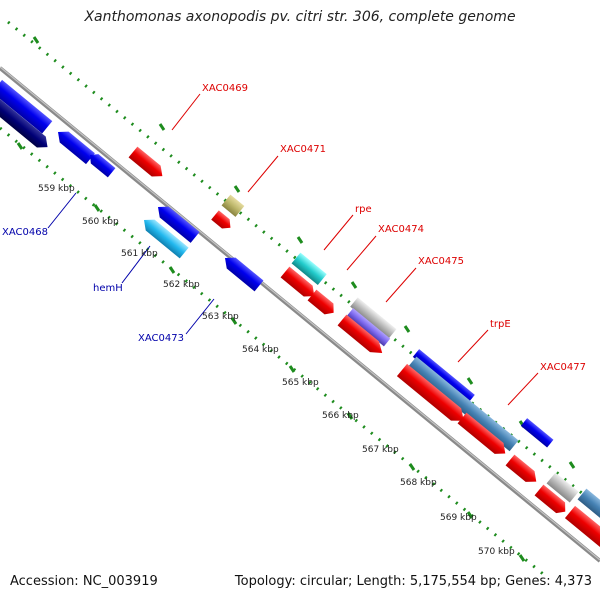 Image resolution: width=600 pixels, height=600 pixels. What do you see at coordinates (418, 483) in the screenshot?
I see `kbp-label: 568 kbp` at bounding box center [418, 483].